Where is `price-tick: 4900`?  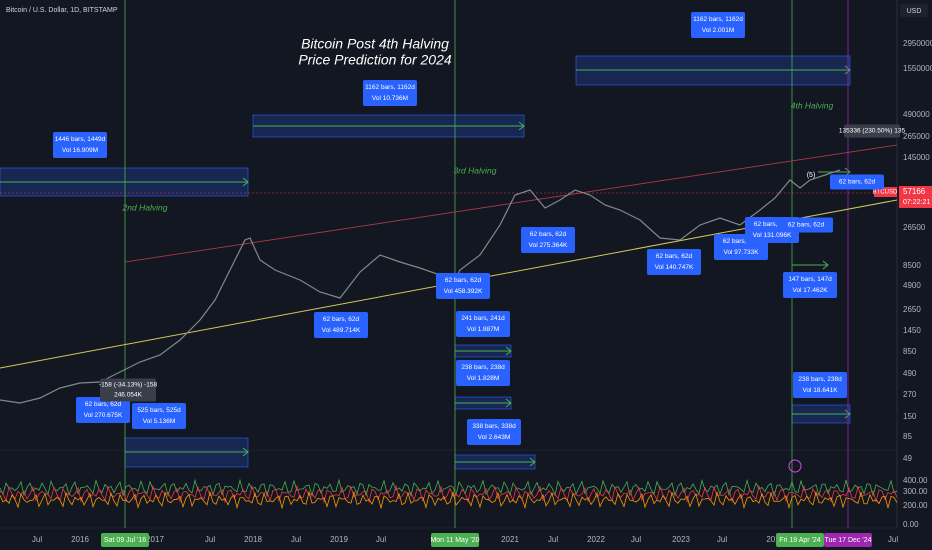 price-tick: 4900 is located at coordinates (912, 285).